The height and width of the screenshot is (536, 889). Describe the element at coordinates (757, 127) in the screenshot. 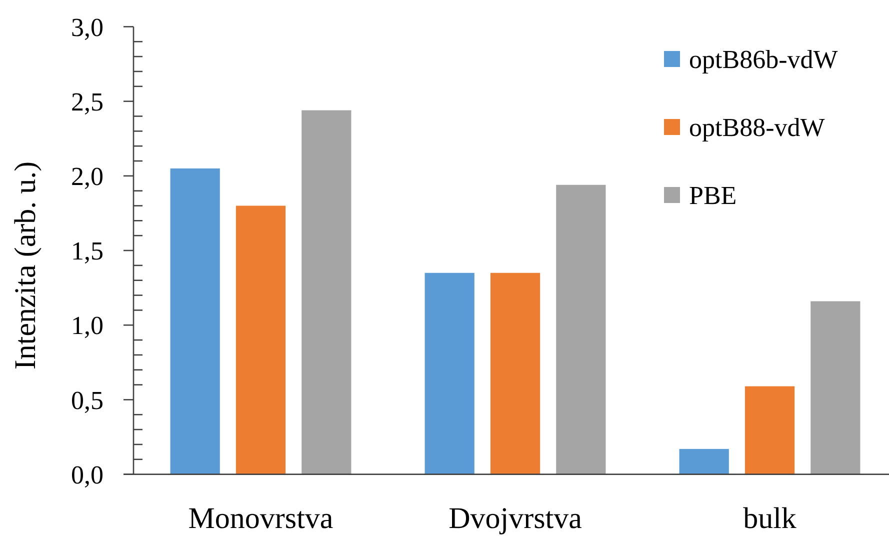

I see `legend-label: optB88-vdW` at that location.